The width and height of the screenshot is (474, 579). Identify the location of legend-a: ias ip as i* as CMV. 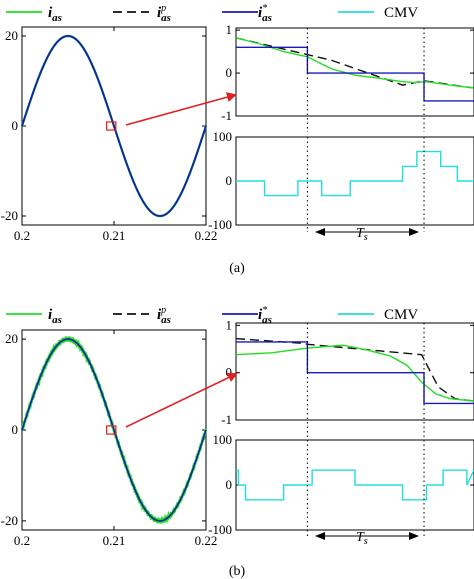
(212, 13).